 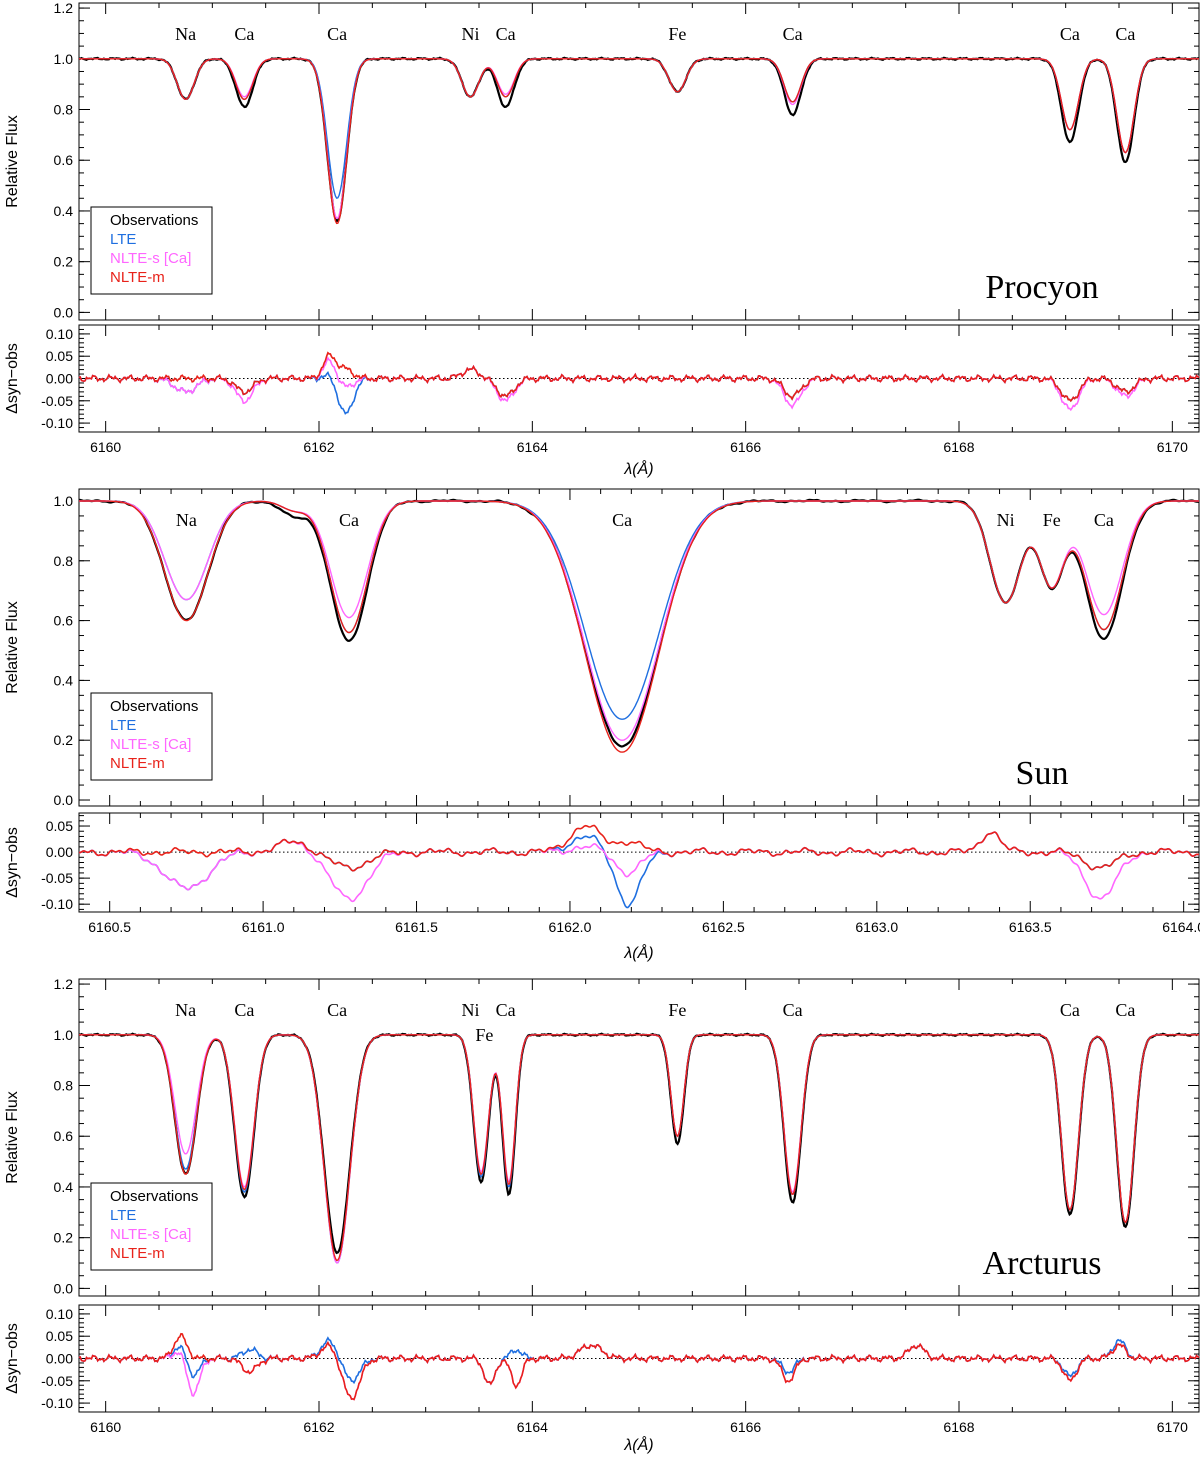 What do you see at coordinates (639, 389) in the screenshot?
I see `residual-line-lte` at bounding box center [639, 389].